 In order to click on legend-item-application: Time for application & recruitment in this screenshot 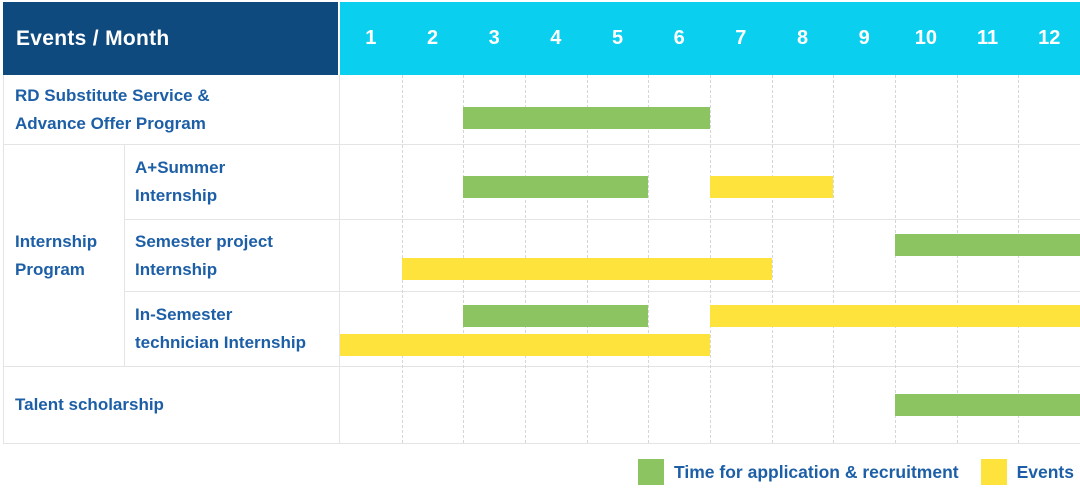, I will do `click(798, 472)`.